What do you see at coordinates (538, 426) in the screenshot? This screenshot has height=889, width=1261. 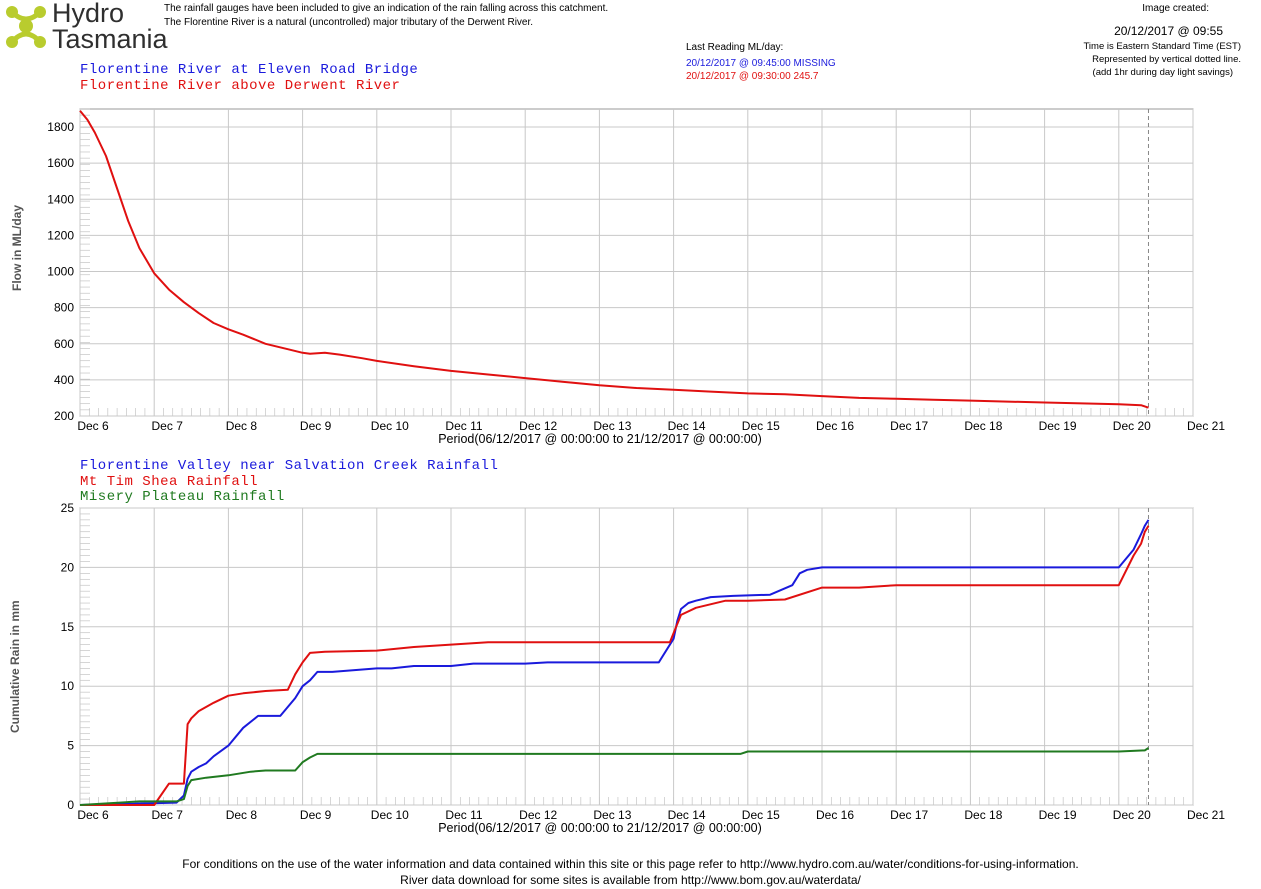 I see `flow-x-tick-label: Dec 12` at bounding box center [538, 426].